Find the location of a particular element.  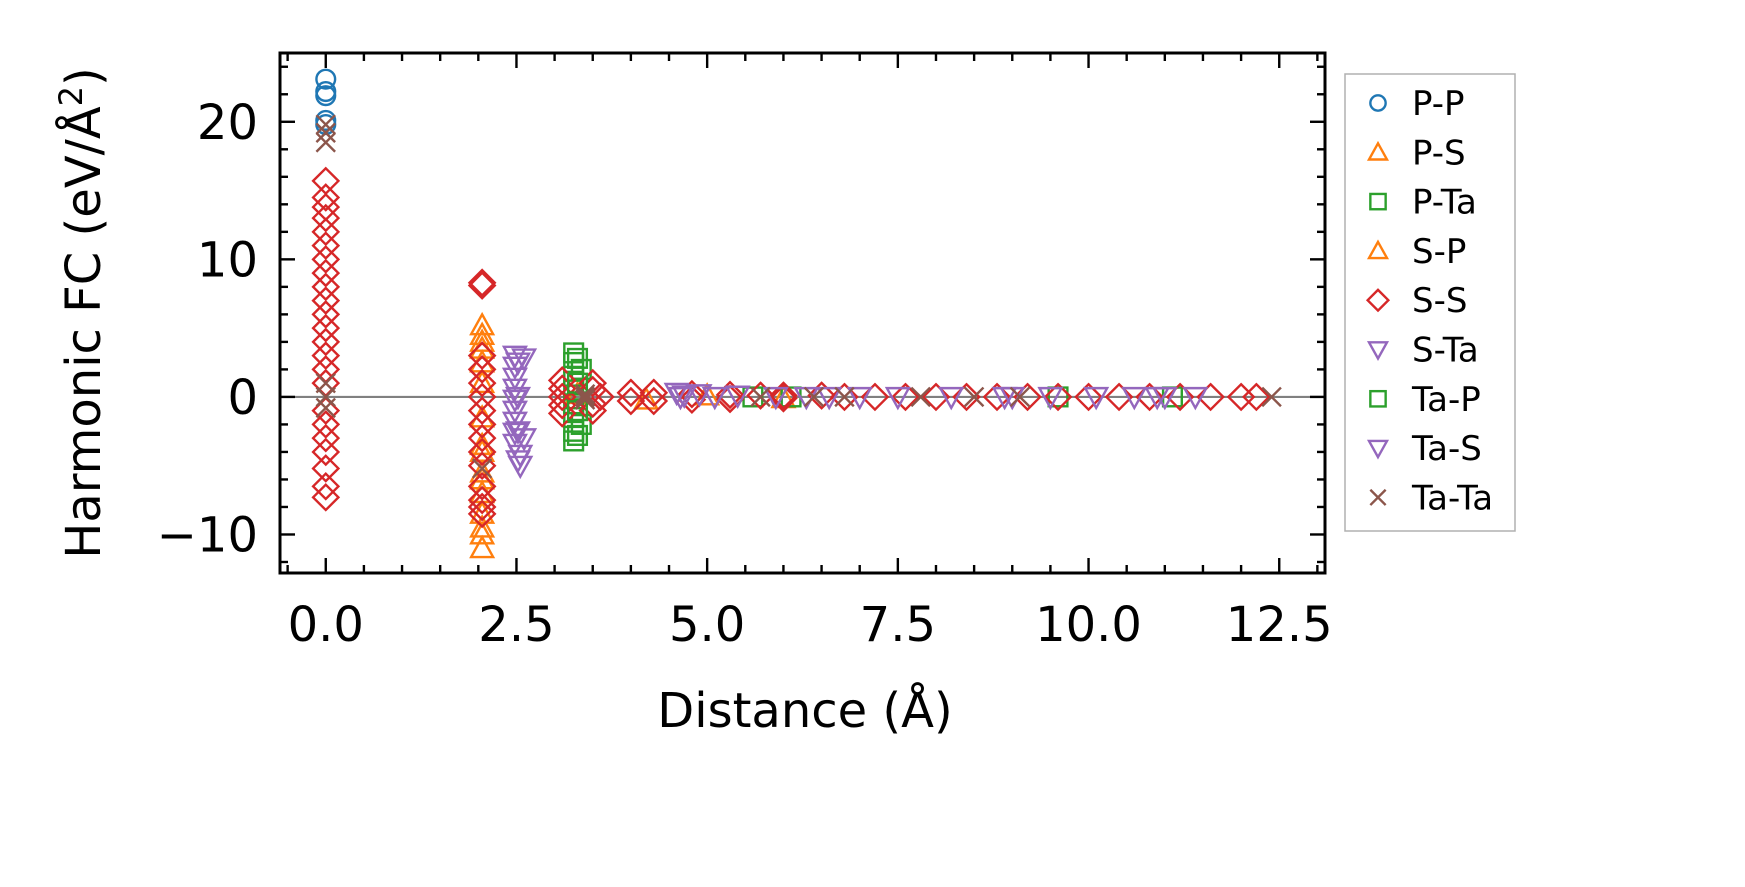

legend-marker-S-S is located at coordinates (1378, 300).